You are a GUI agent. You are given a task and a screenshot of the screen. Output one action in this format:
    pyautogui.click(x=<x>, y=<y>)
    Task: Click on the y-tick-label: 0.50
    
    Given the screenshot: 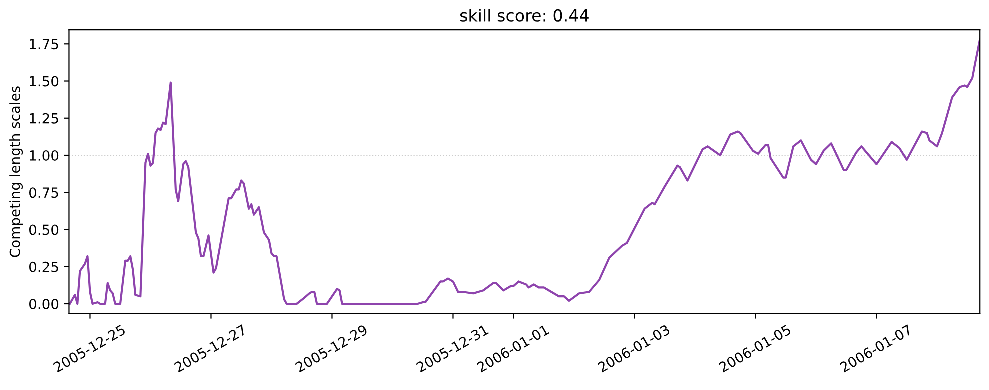 What is the action you would take?
    pyautogui.click(x=44, y=230)
    